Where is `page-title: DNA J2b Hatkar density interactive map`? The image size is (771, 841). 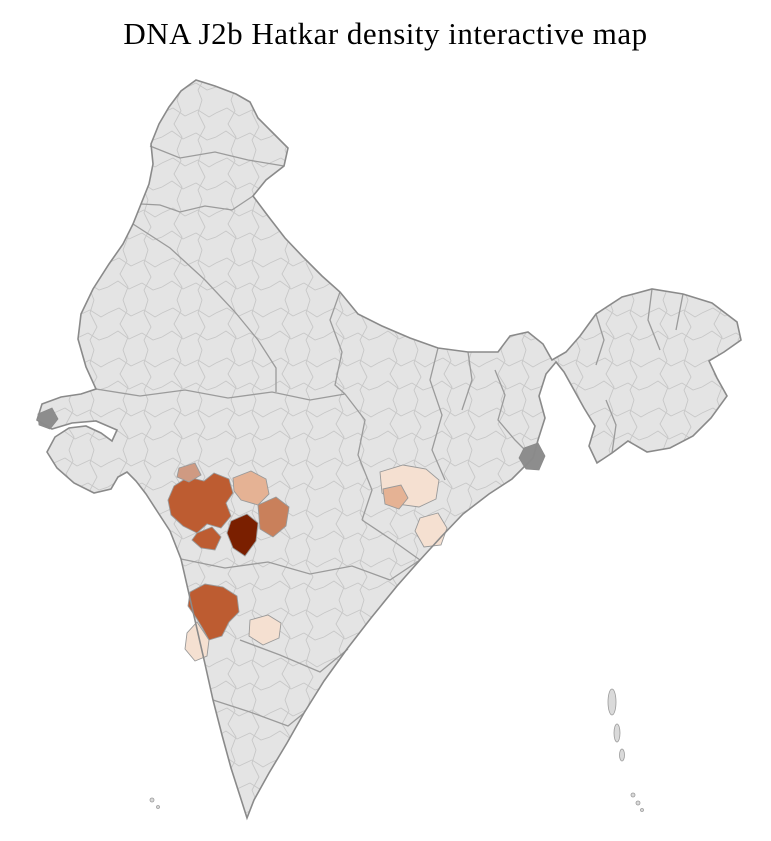
page-title: DNA J2b Hatkar density interactive map is located at coordinates (385, 33).